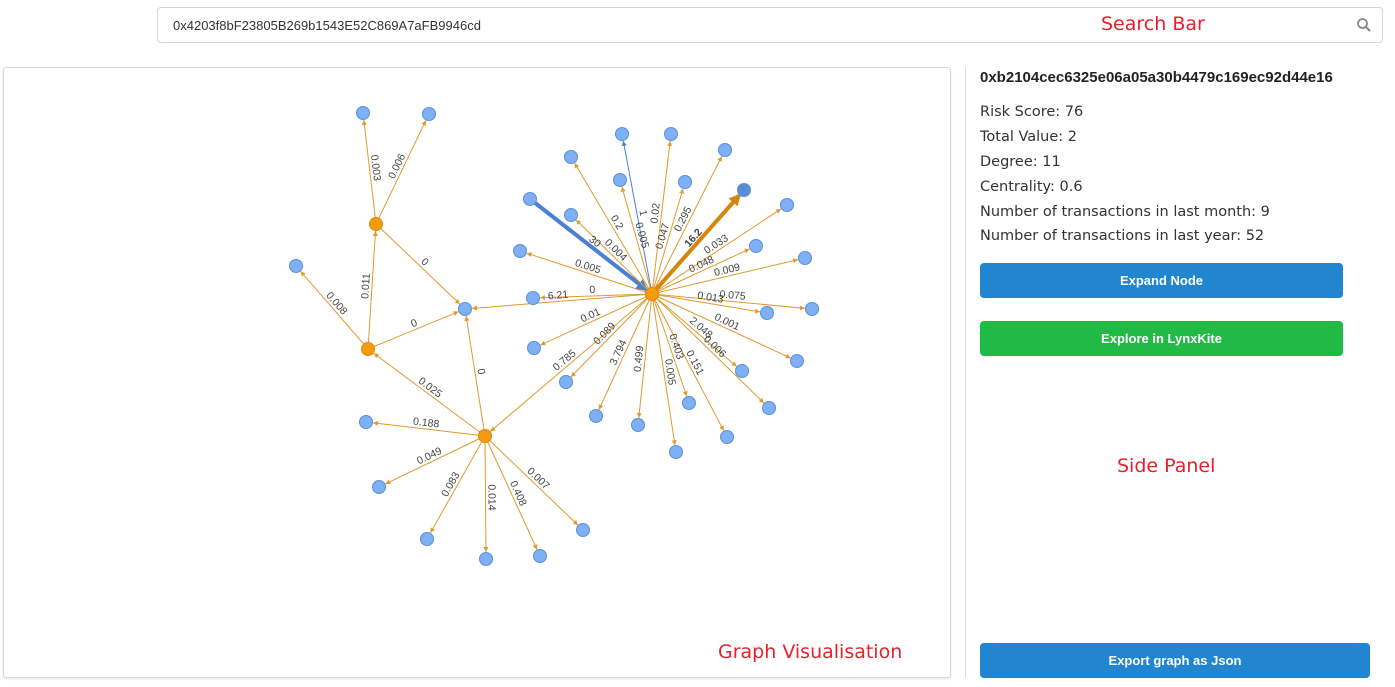 Image resolution: width=1395 pixels, height=687 pixels. Describe the element at coordinates (746, 25) in the screenshot. I see `search-input` at that location.